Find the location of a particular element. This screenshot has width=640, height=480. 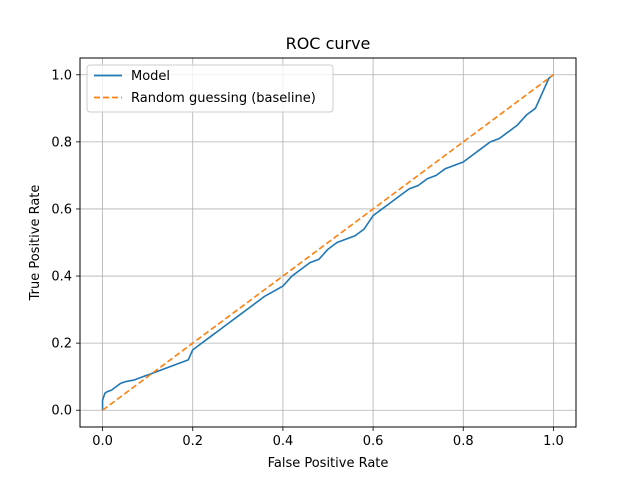

x-axis-title: False Positive Rate is located at coordinates (328, 463).